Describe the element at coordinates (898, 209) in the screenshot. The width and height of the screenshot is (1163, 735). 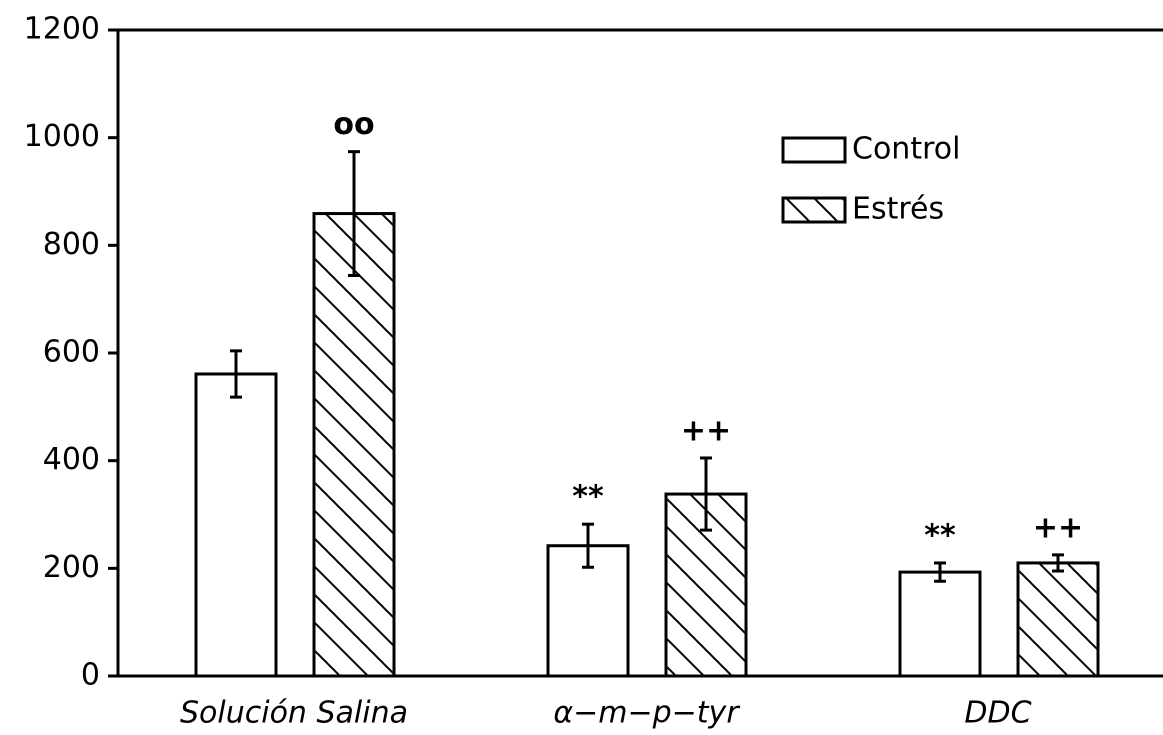
I see `legend-label: Estrés` at that location.